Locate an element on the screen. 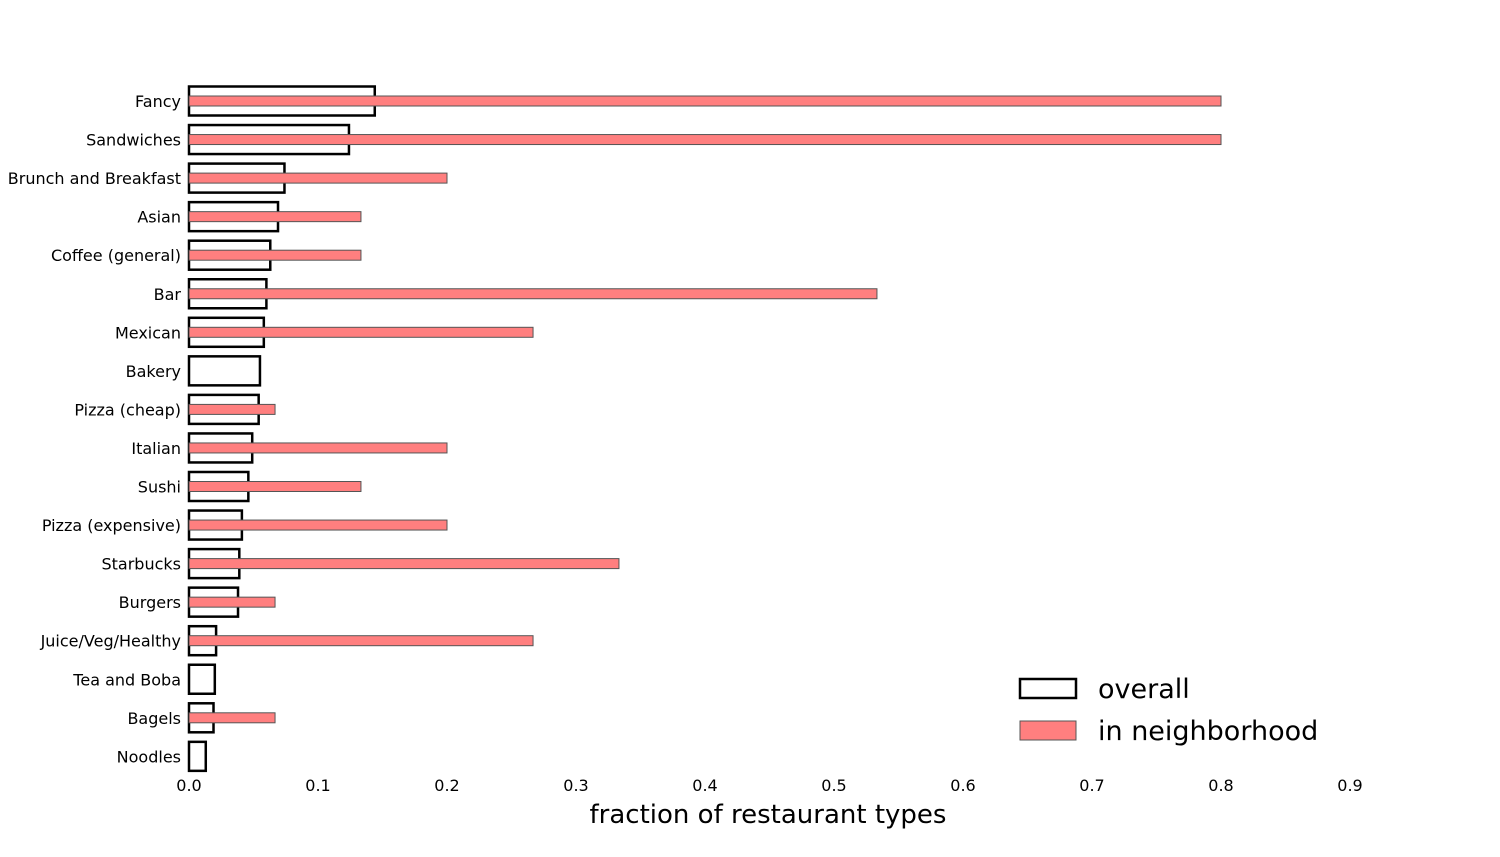  legend-swatch-neighborhood is located at coordinates (1048, 730).